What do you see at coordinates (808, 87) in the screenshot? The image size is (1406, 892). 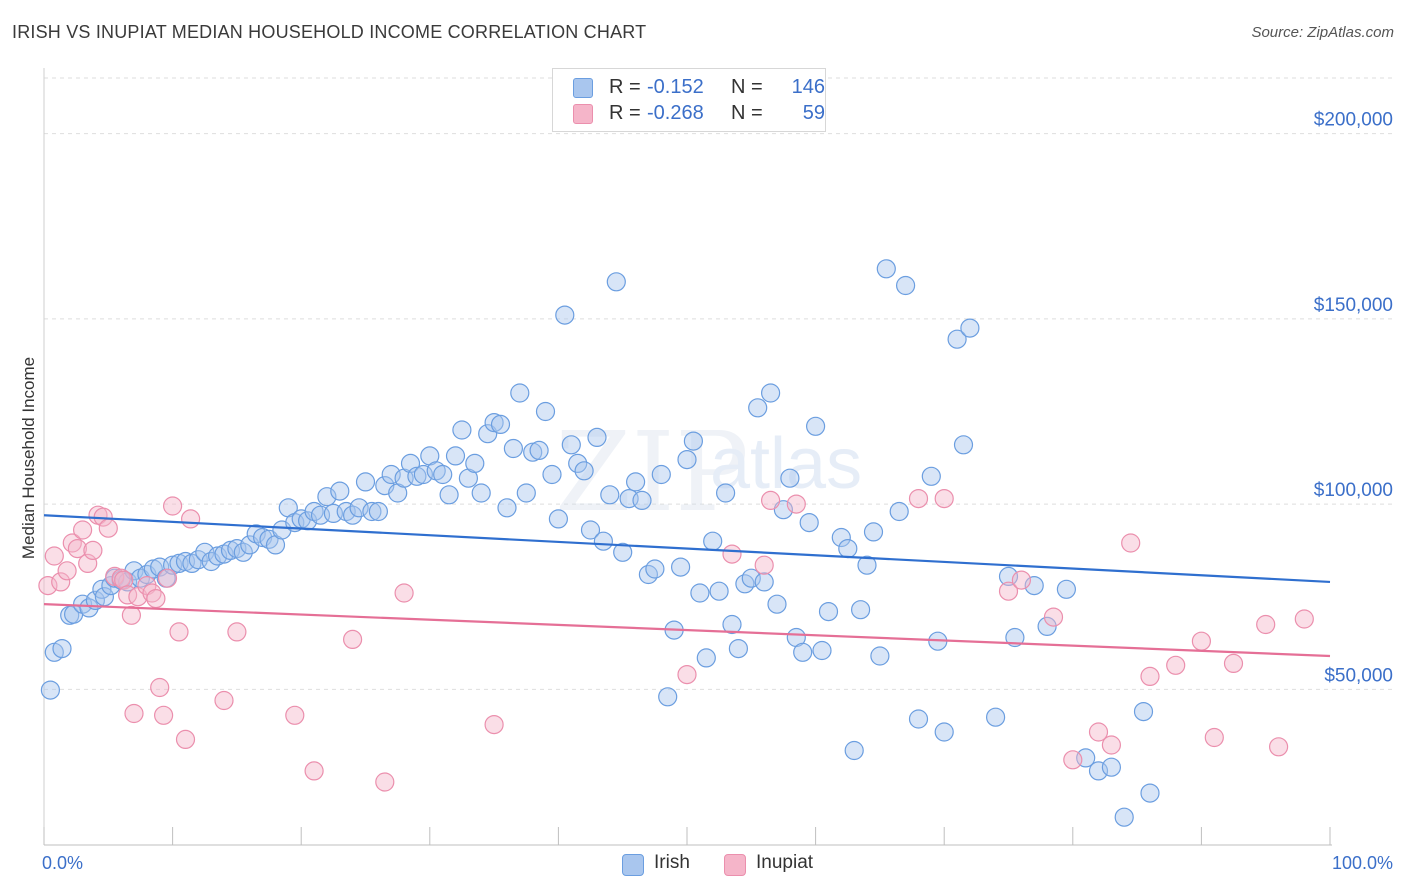 I see `legend-n-value: 146` at bounding box center [808, 87].